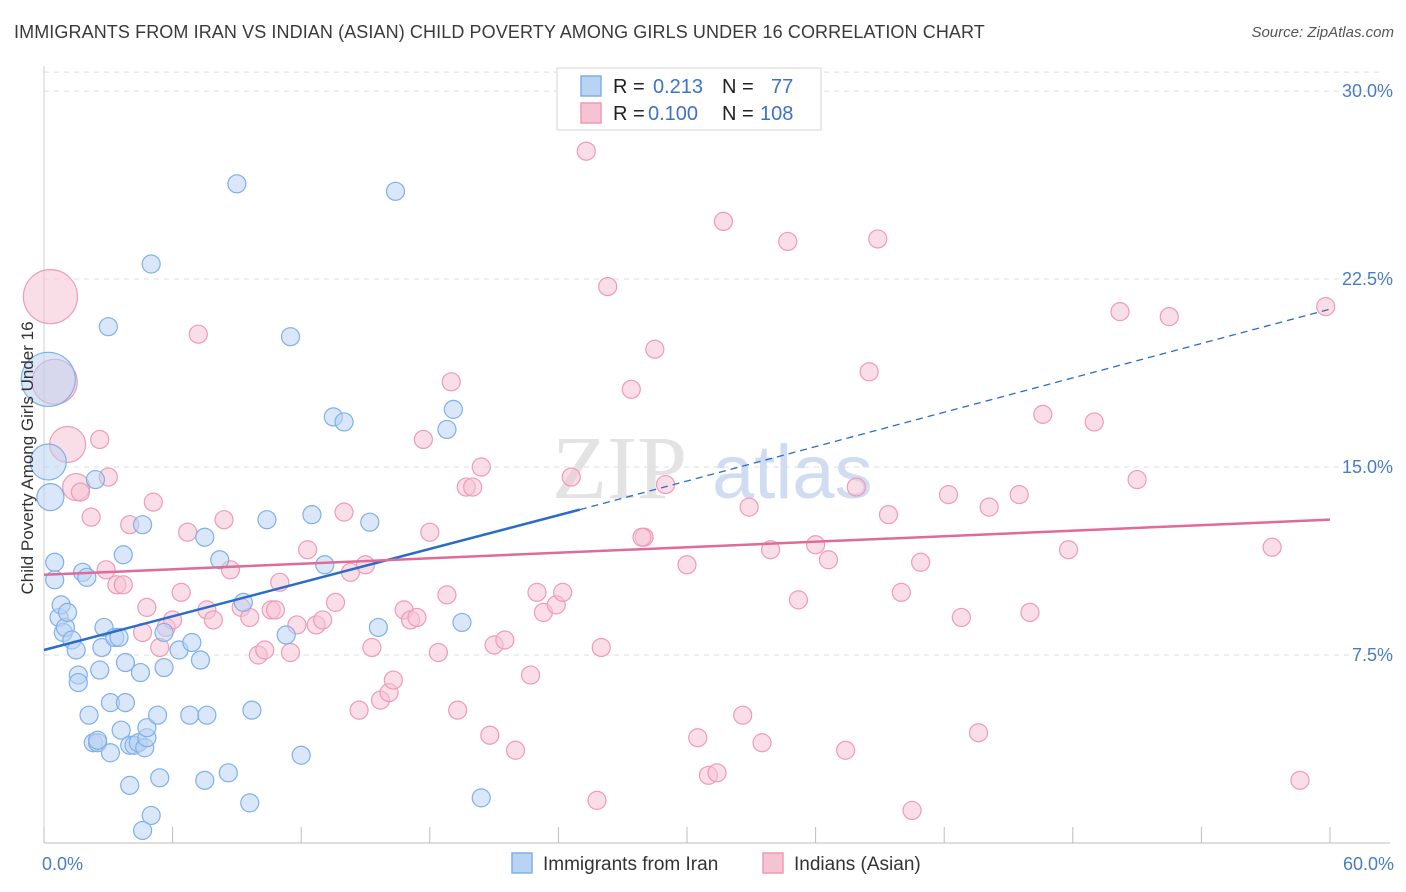 The height and width of the screenshot is (892, 1406). I want to click on x-tick-label: 0.0%, so click(62, 864).